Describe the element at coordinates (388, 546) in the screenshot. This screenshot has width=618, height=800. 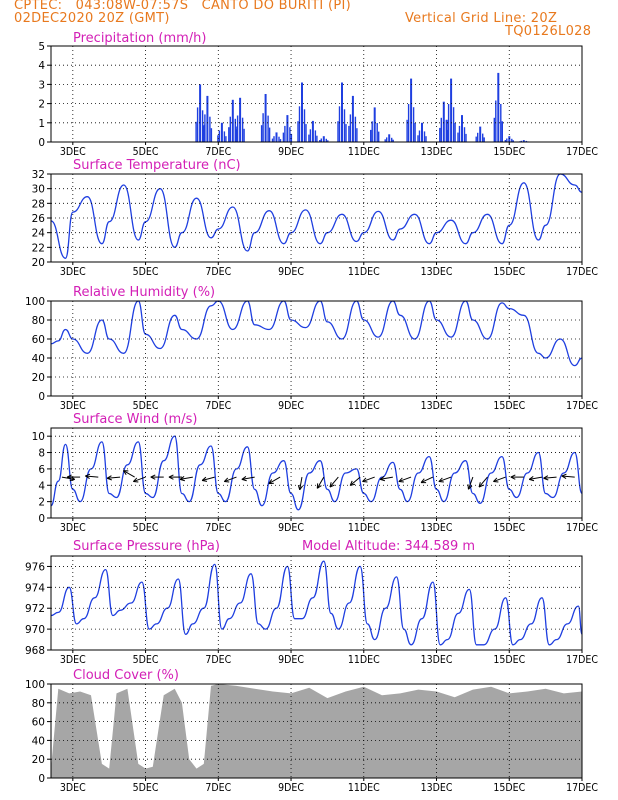
I see `pressure-subtitle: Model Altitude: 344.589 m` at that location.